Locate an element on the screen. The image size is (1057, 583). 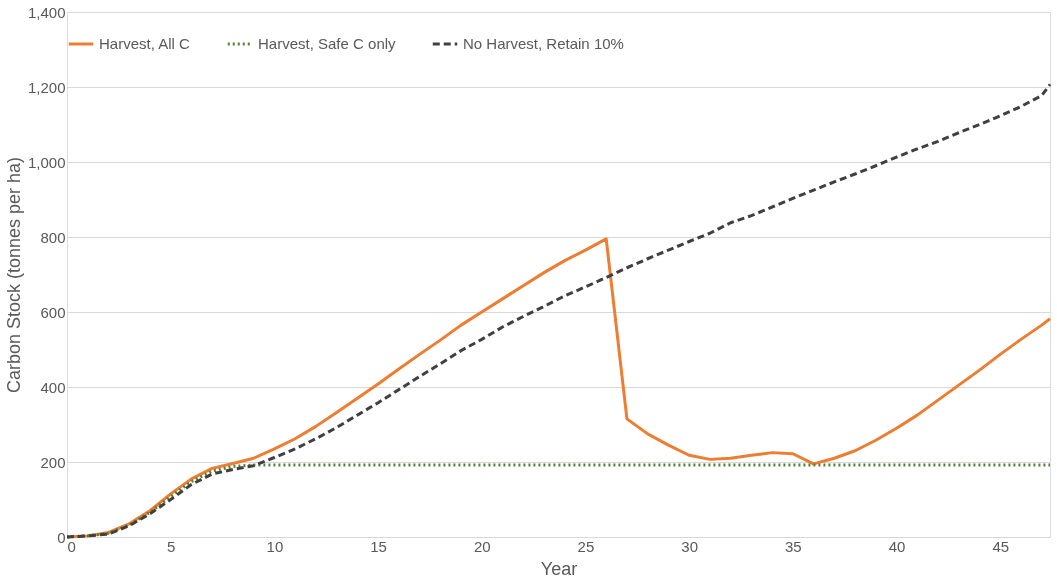
x-tick-label: 30 is located at coordinates (689, 546).